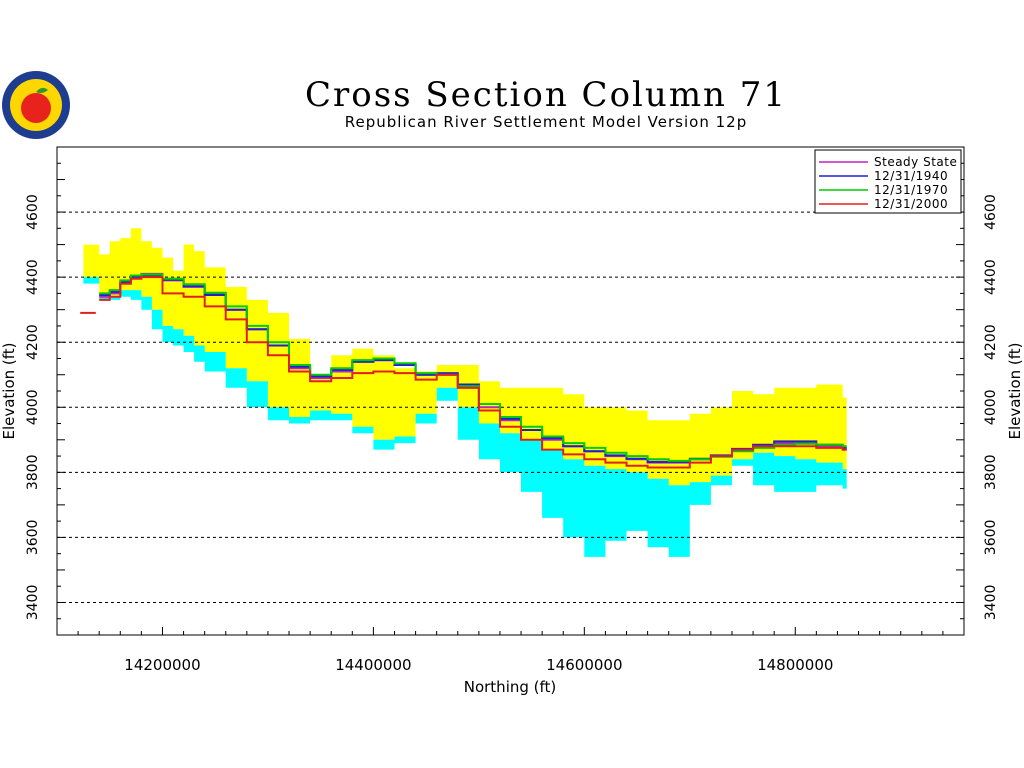  Describe the element at coordinates (9, 390) in the screenshot. I see `y-axis-label-left: Elevation (ft)` at that location.